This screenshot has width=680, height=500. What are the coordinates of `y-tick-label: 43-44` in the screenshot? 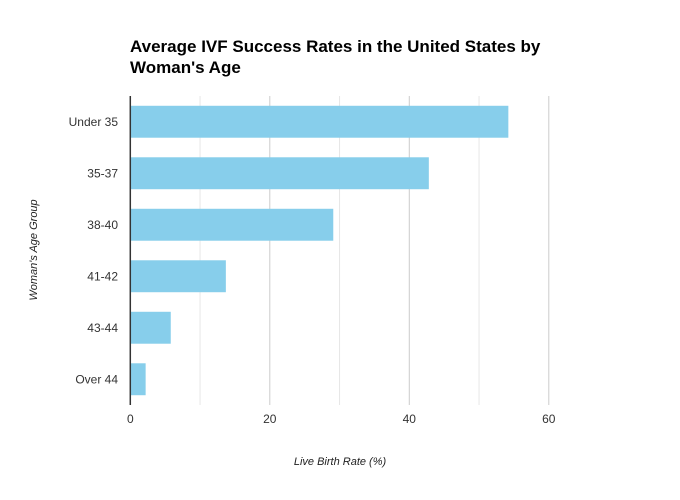 It's located at (102, 328).